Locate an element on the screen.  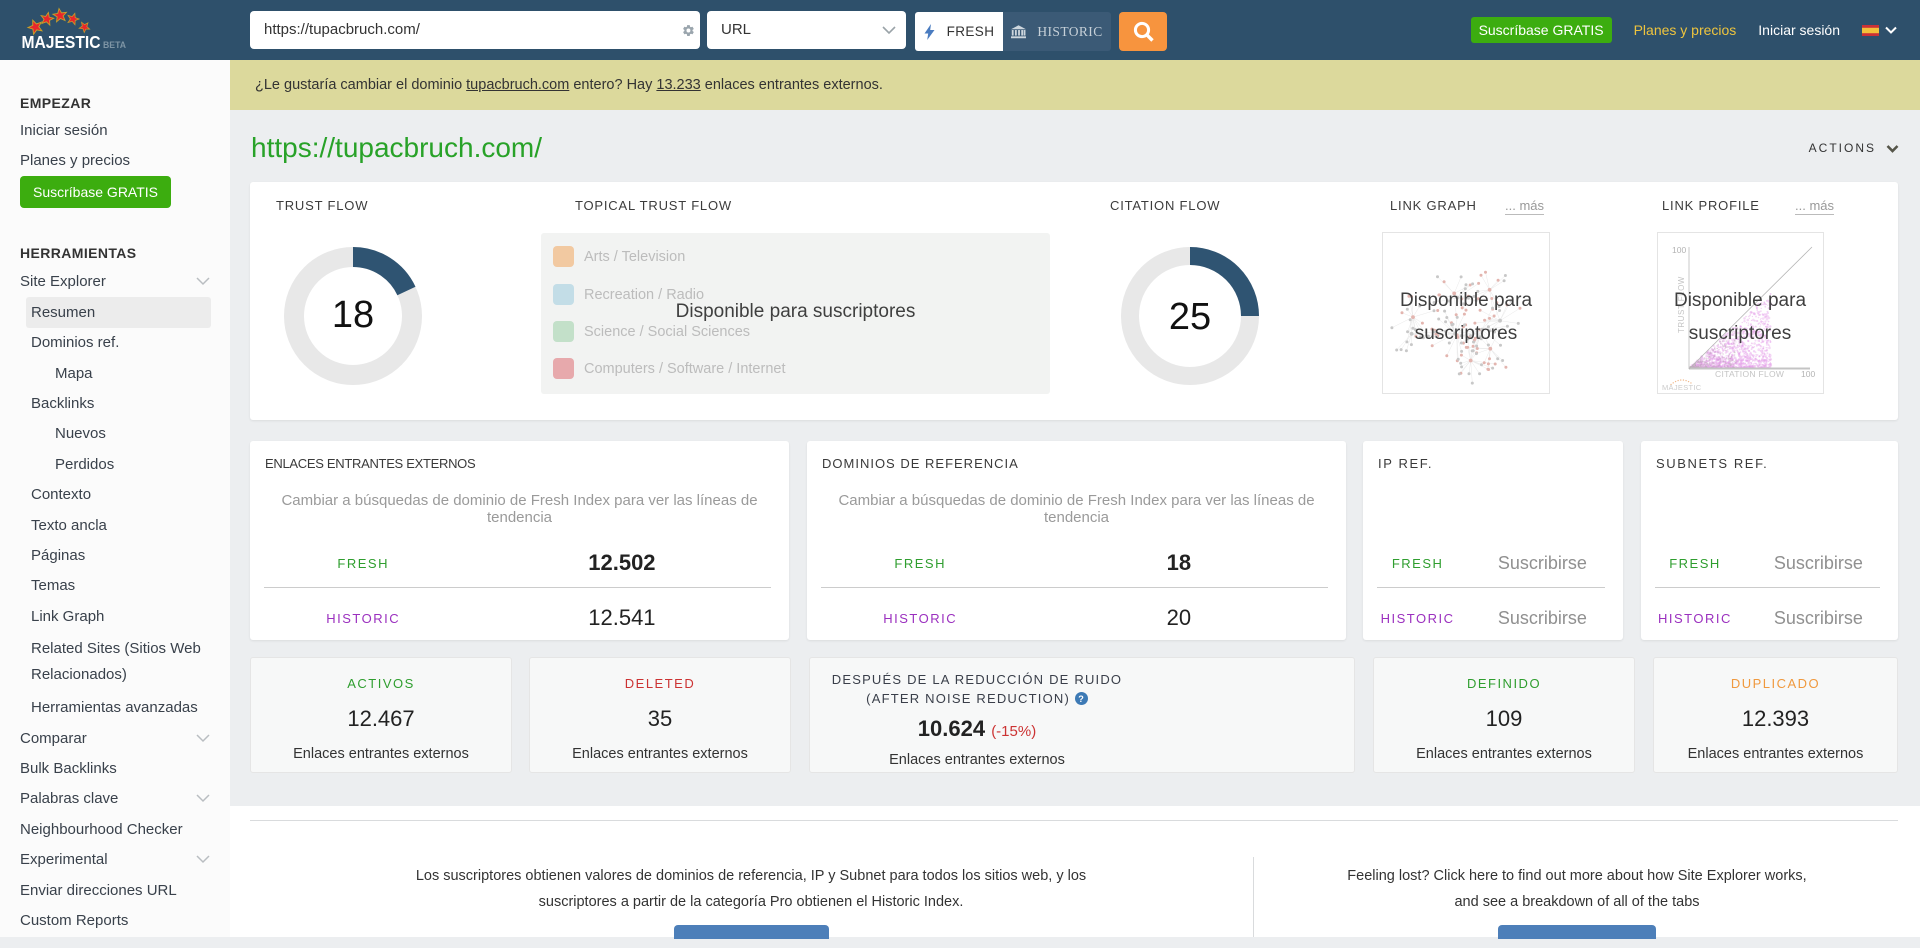
svg-text: CITATION FLOW is located at coordinates (1749, 374).